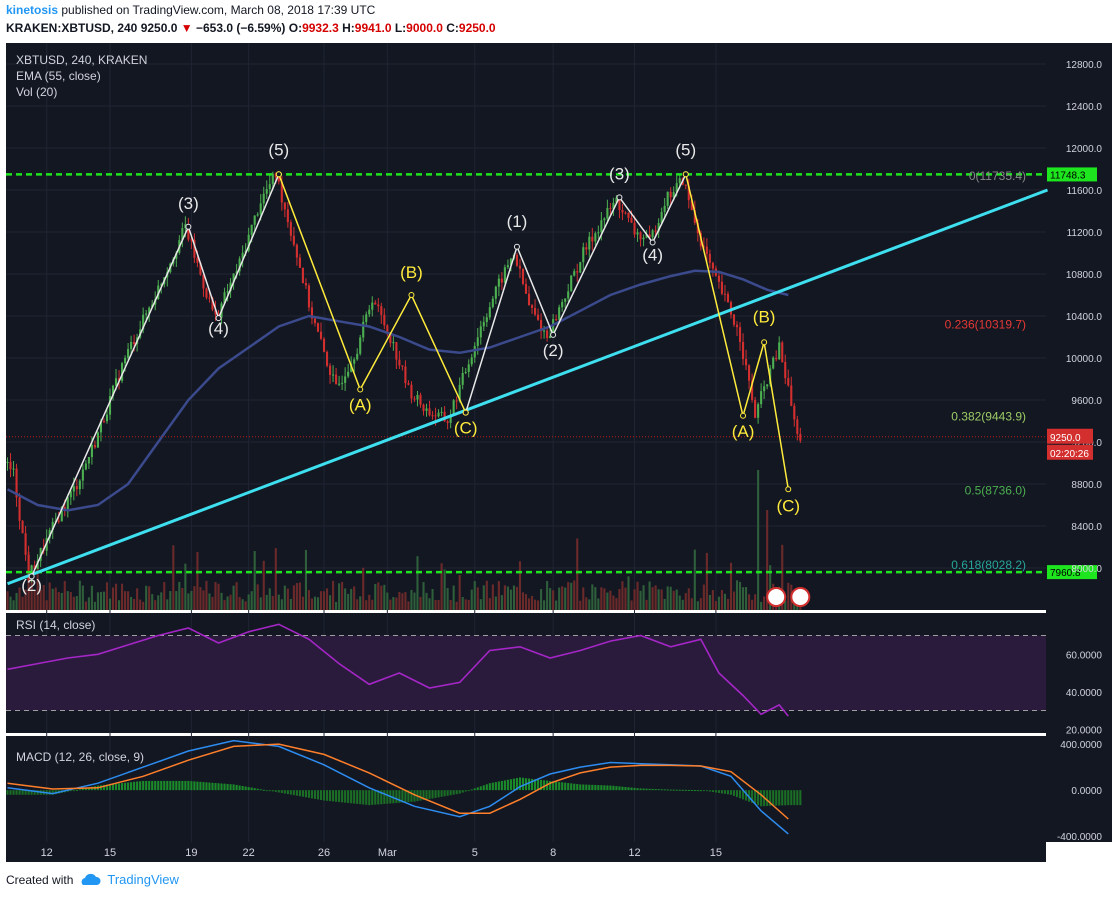 This screenshot has width=1112, height=897. Describe the element at coordinates (159, 28) in the screenshot. I see `last-price: 9250.0` at that location.